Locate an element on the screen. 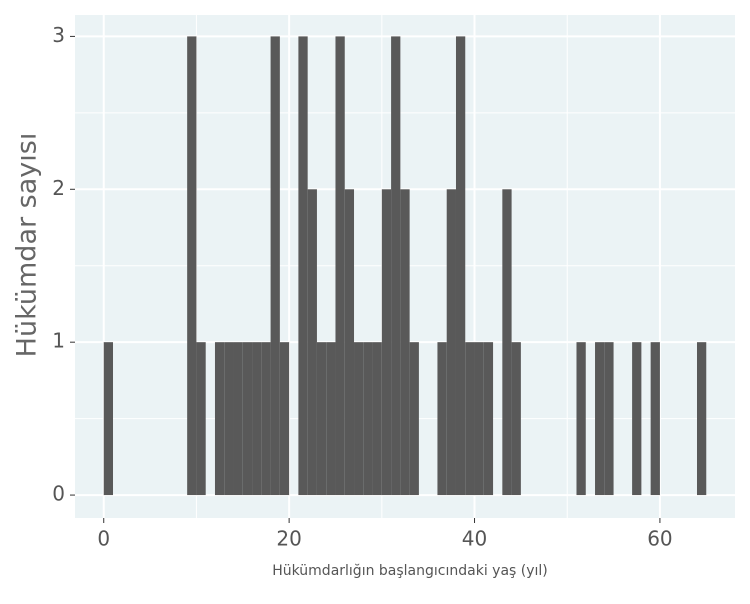 This screenshot has width=750, height=604. y-tick-label: 1 is located at coordinates (58, 341).